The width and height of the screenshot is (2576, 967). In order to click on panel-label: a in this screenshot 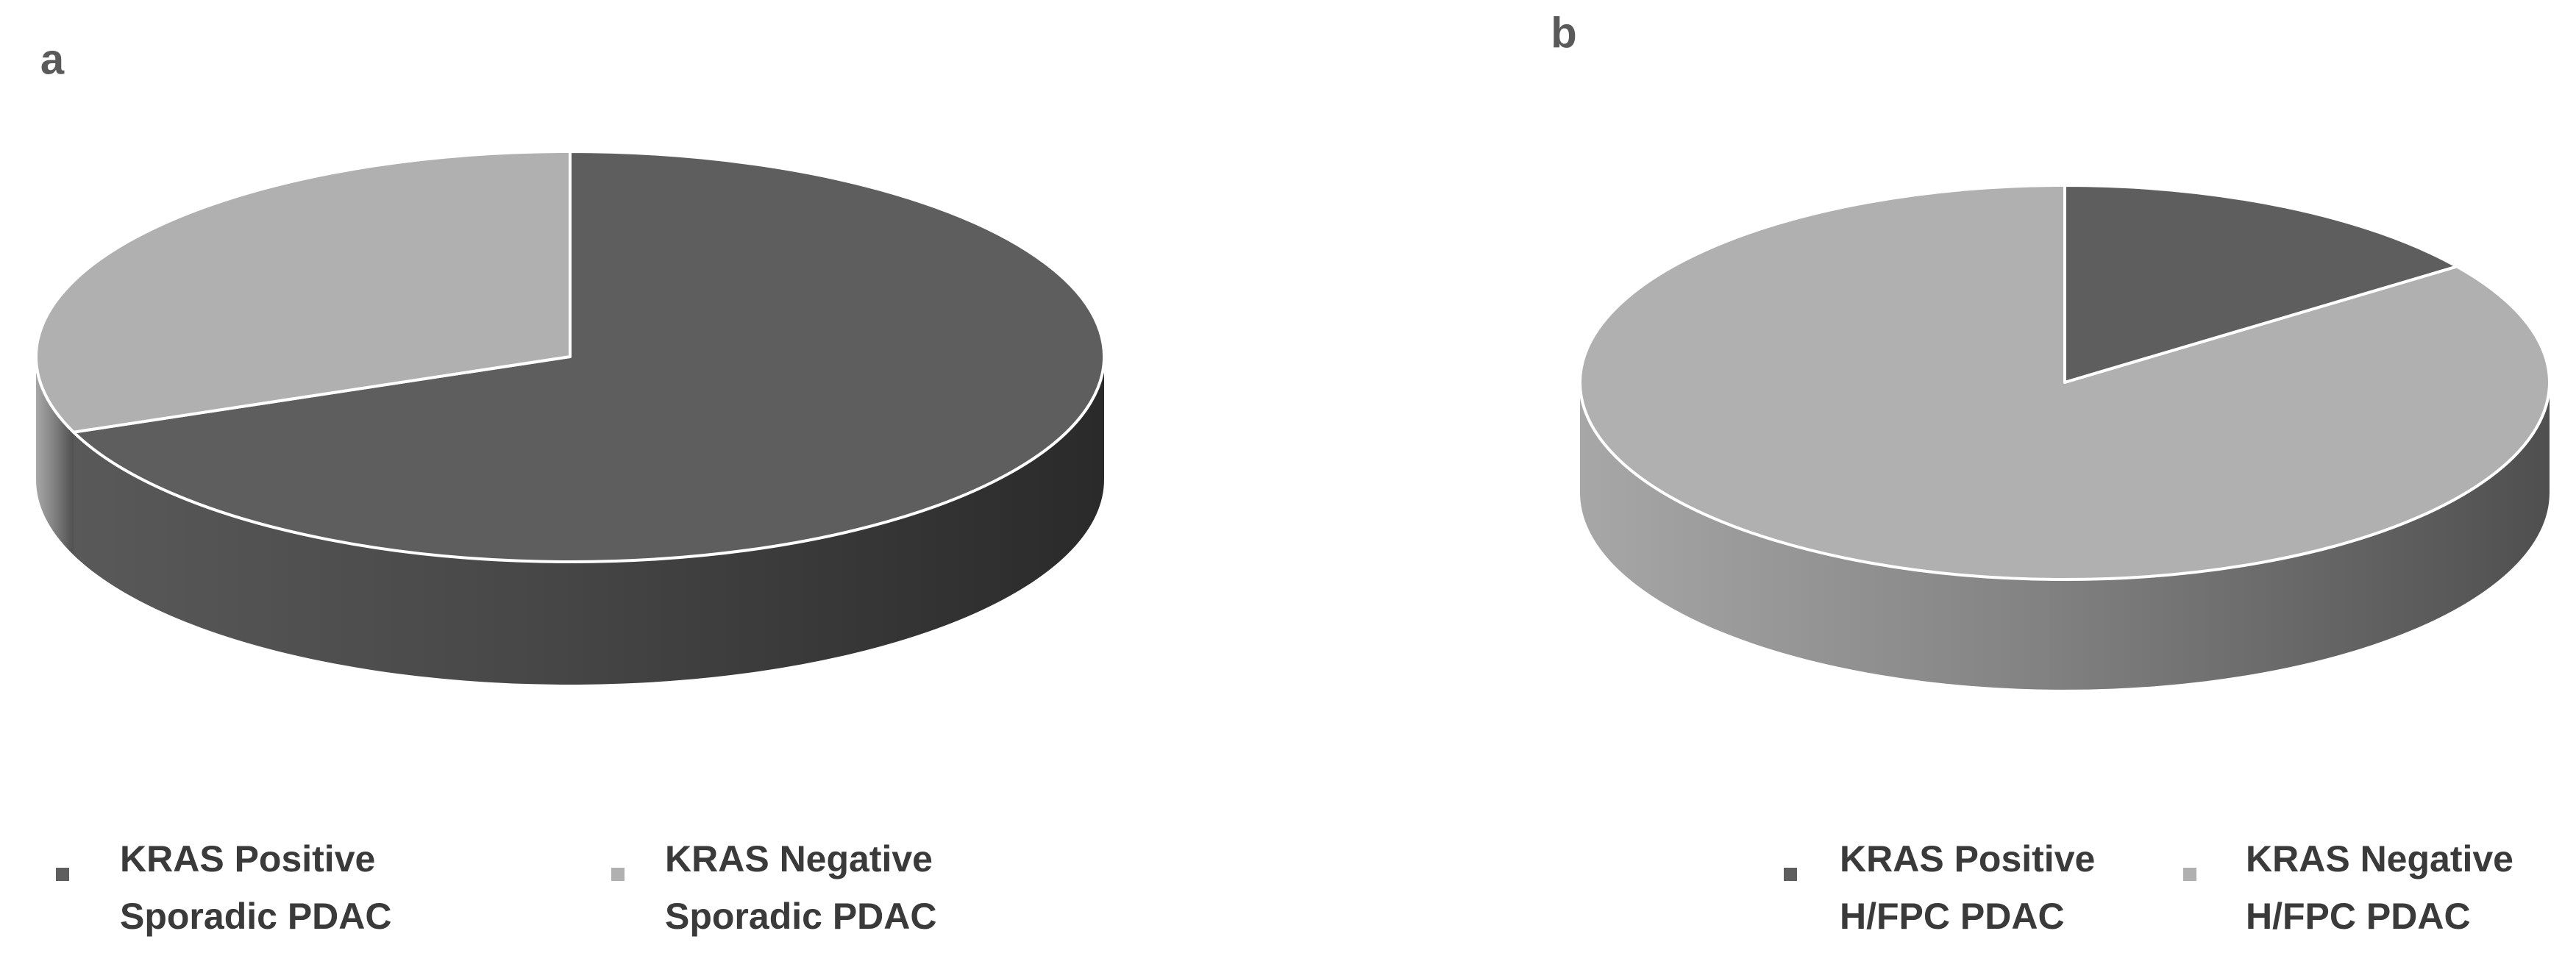, I will do `click(52, 59)`.